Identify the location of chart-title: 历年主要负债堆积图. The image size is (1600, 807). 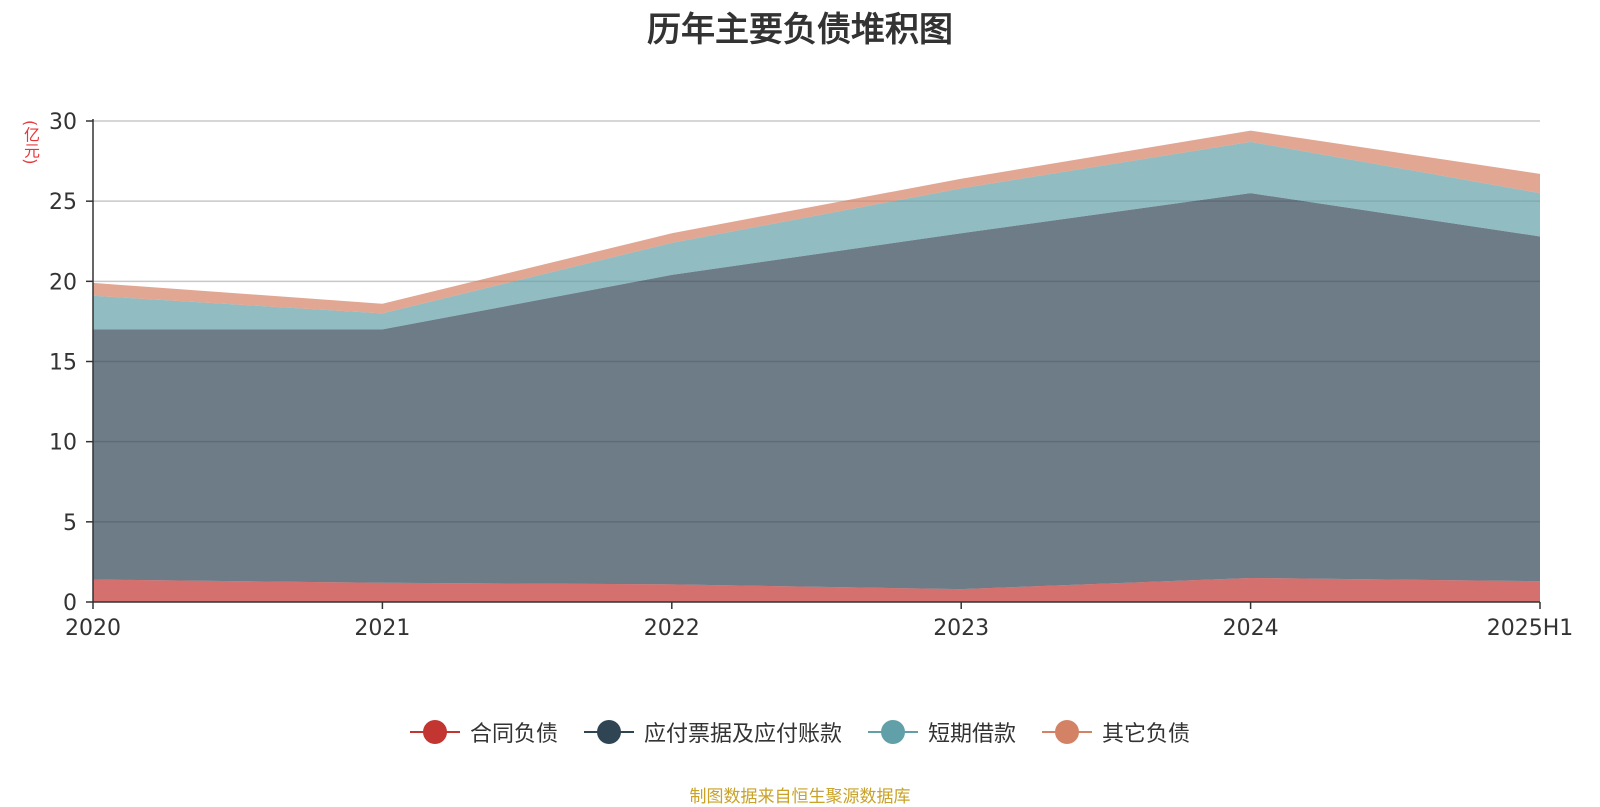
(800, 30).